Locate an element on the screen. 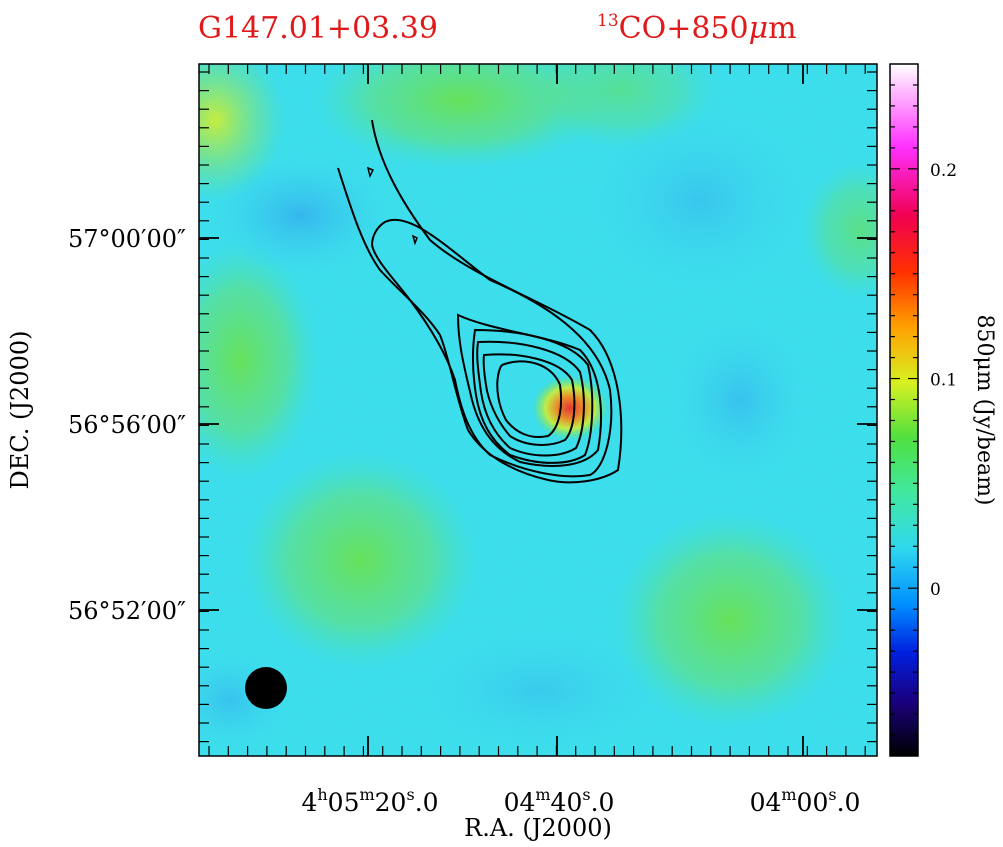  y-axis-label: DEC. (J2000) is located at coordinates (20, 410).